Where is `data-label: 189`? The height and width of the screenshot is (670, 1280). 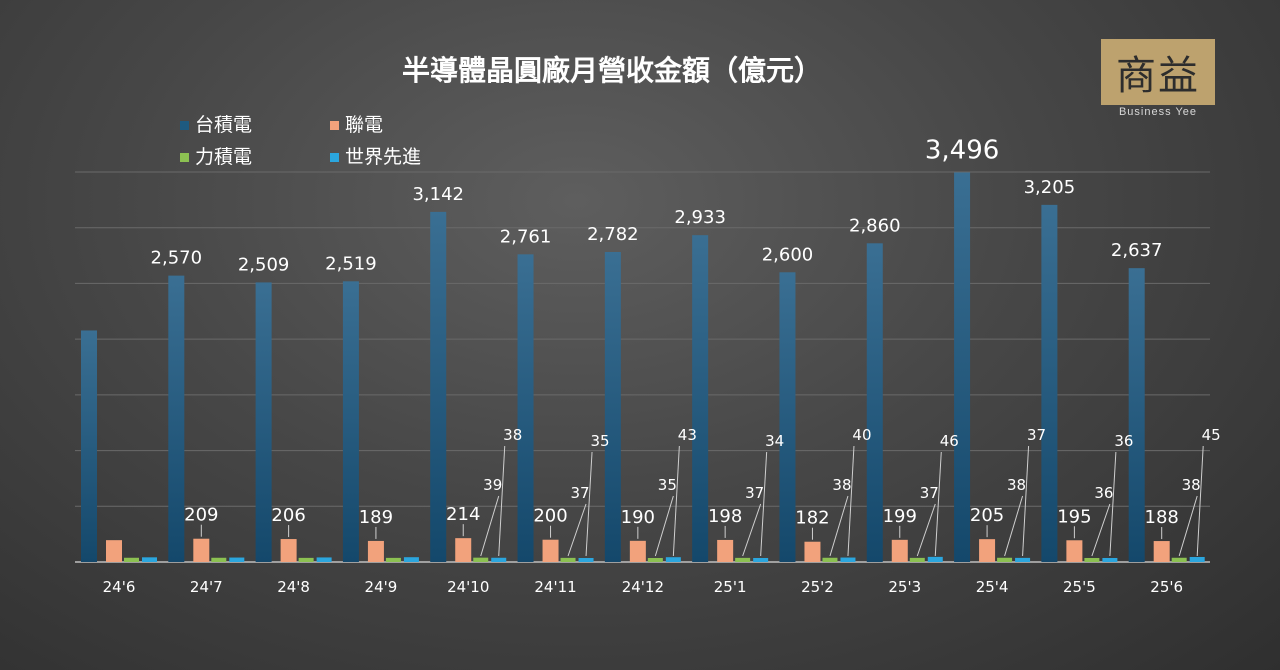 data-label: 189 is located at coordinates (376, 517).